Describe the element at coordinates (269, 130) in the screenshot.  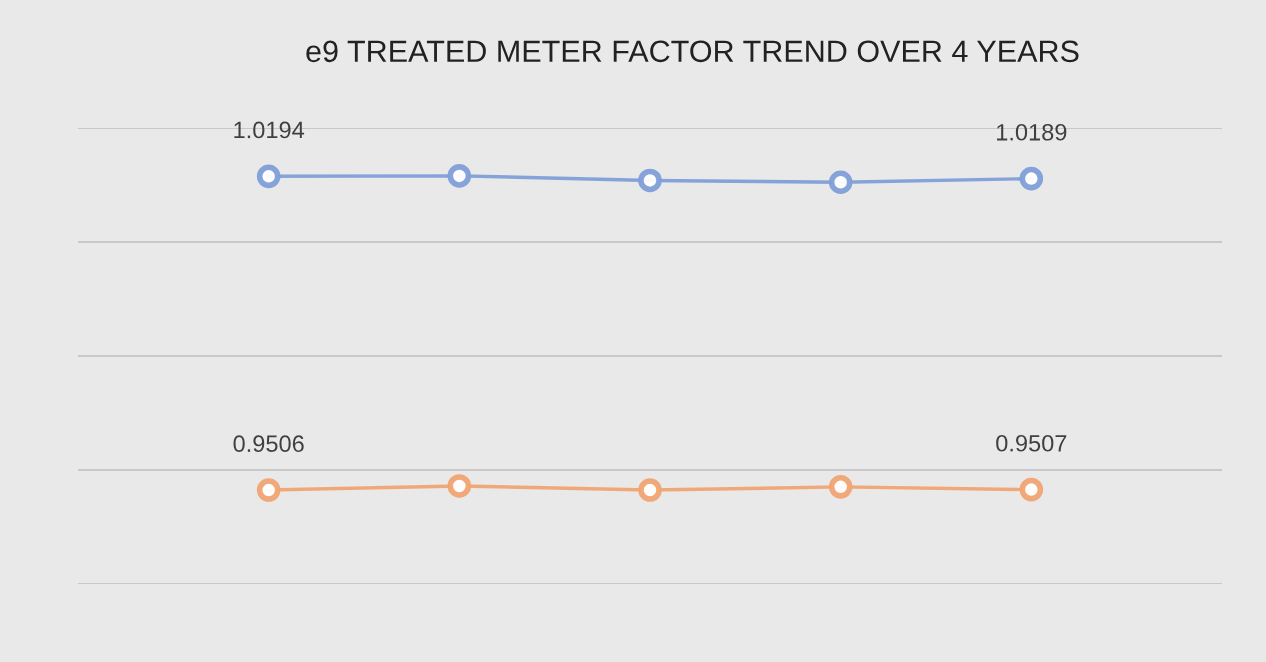
I see `data-label: 1.0194` at that location.